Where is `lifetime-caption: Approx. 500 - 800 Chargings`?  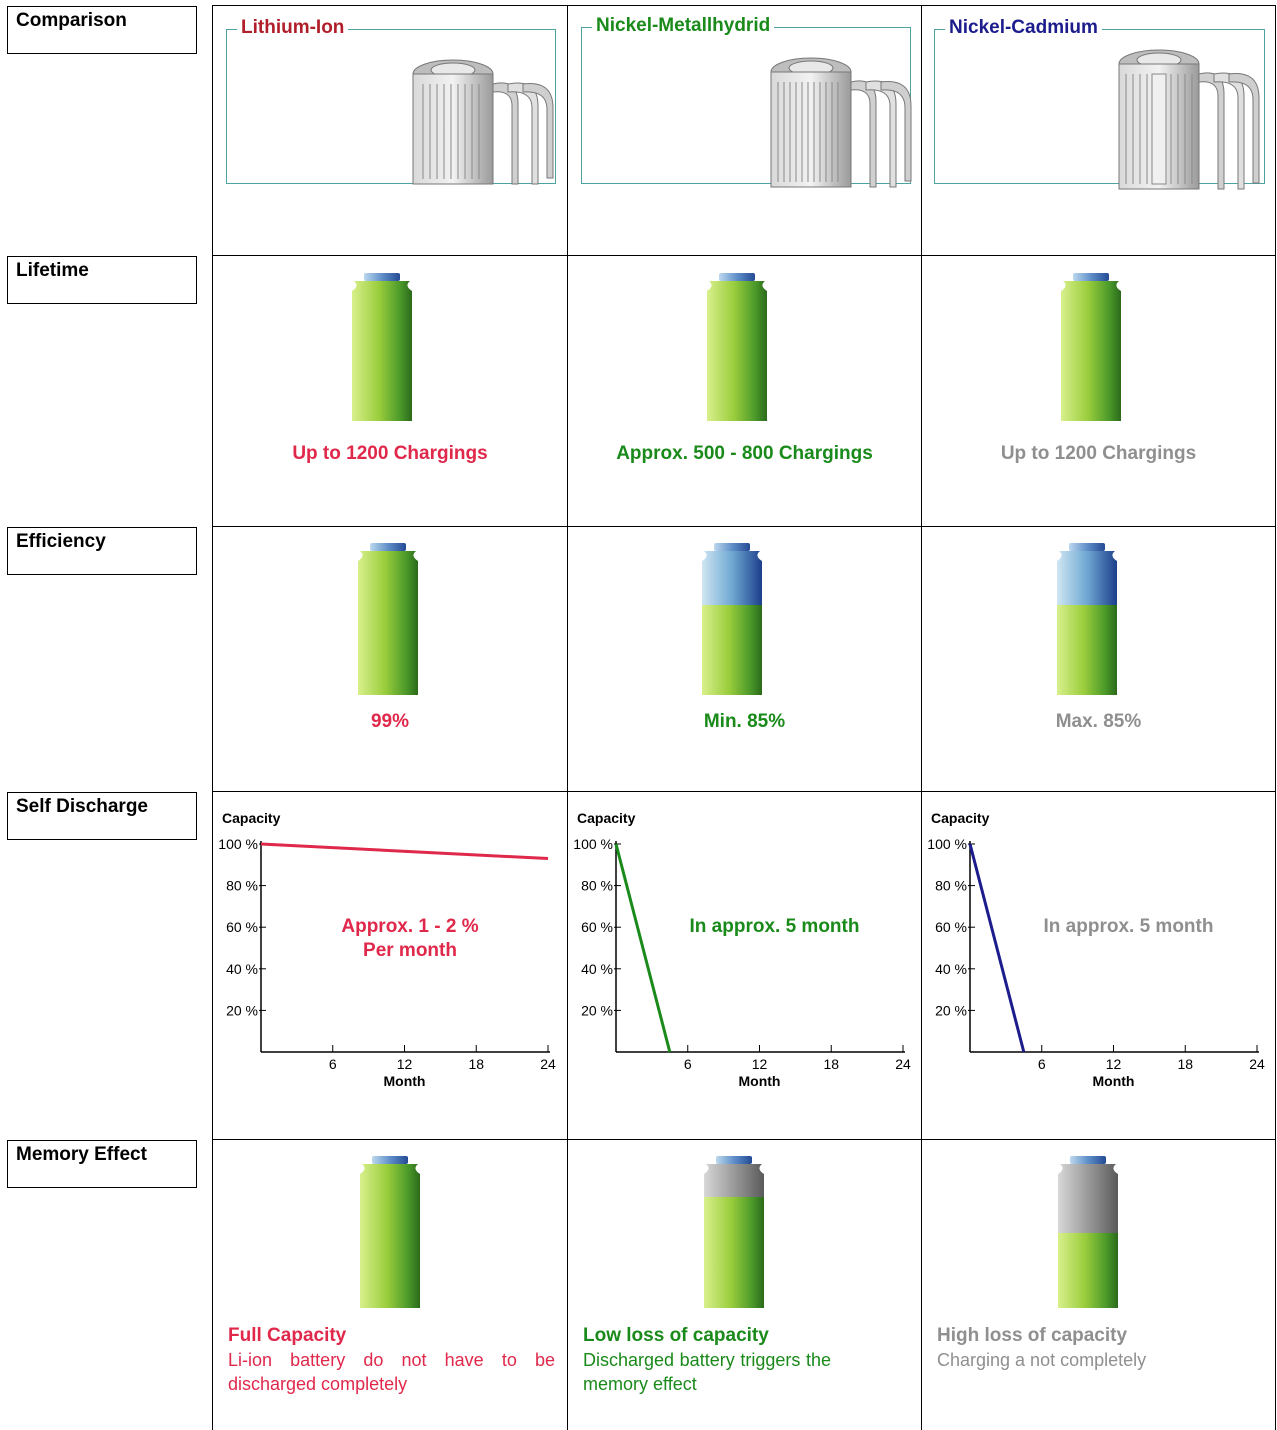
lifetime-caption: Approx. 500 - 800 Chargings is located at coordinates (744, 453).